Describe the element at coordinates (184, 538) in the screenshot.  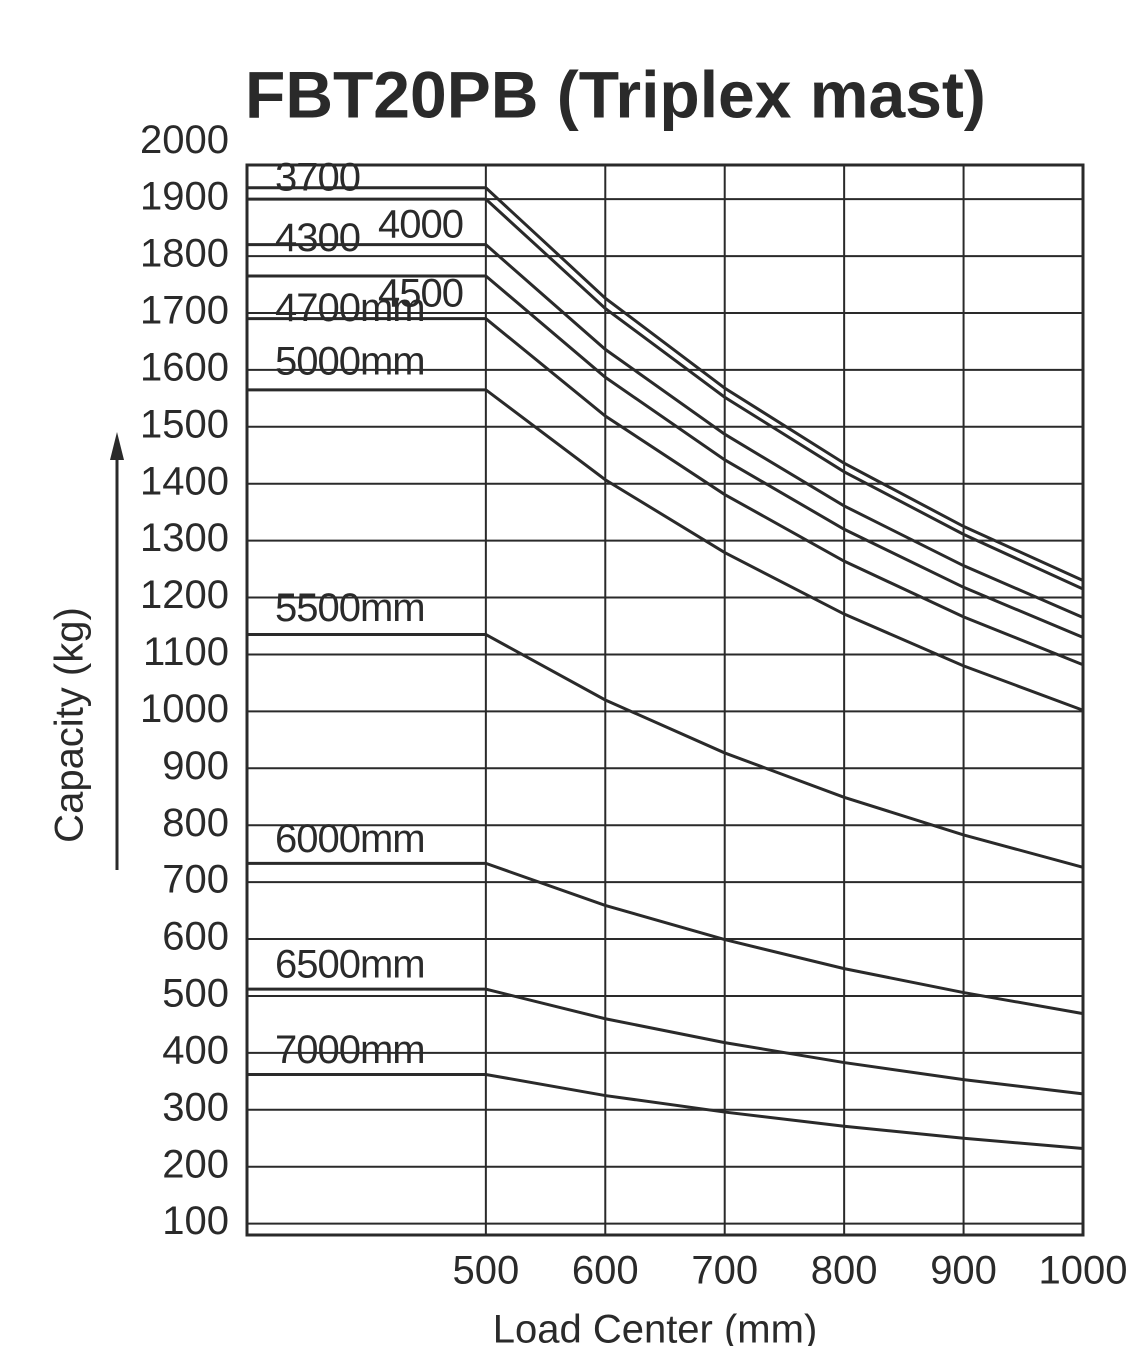
I see `y-tick-label: 1300` at that location.